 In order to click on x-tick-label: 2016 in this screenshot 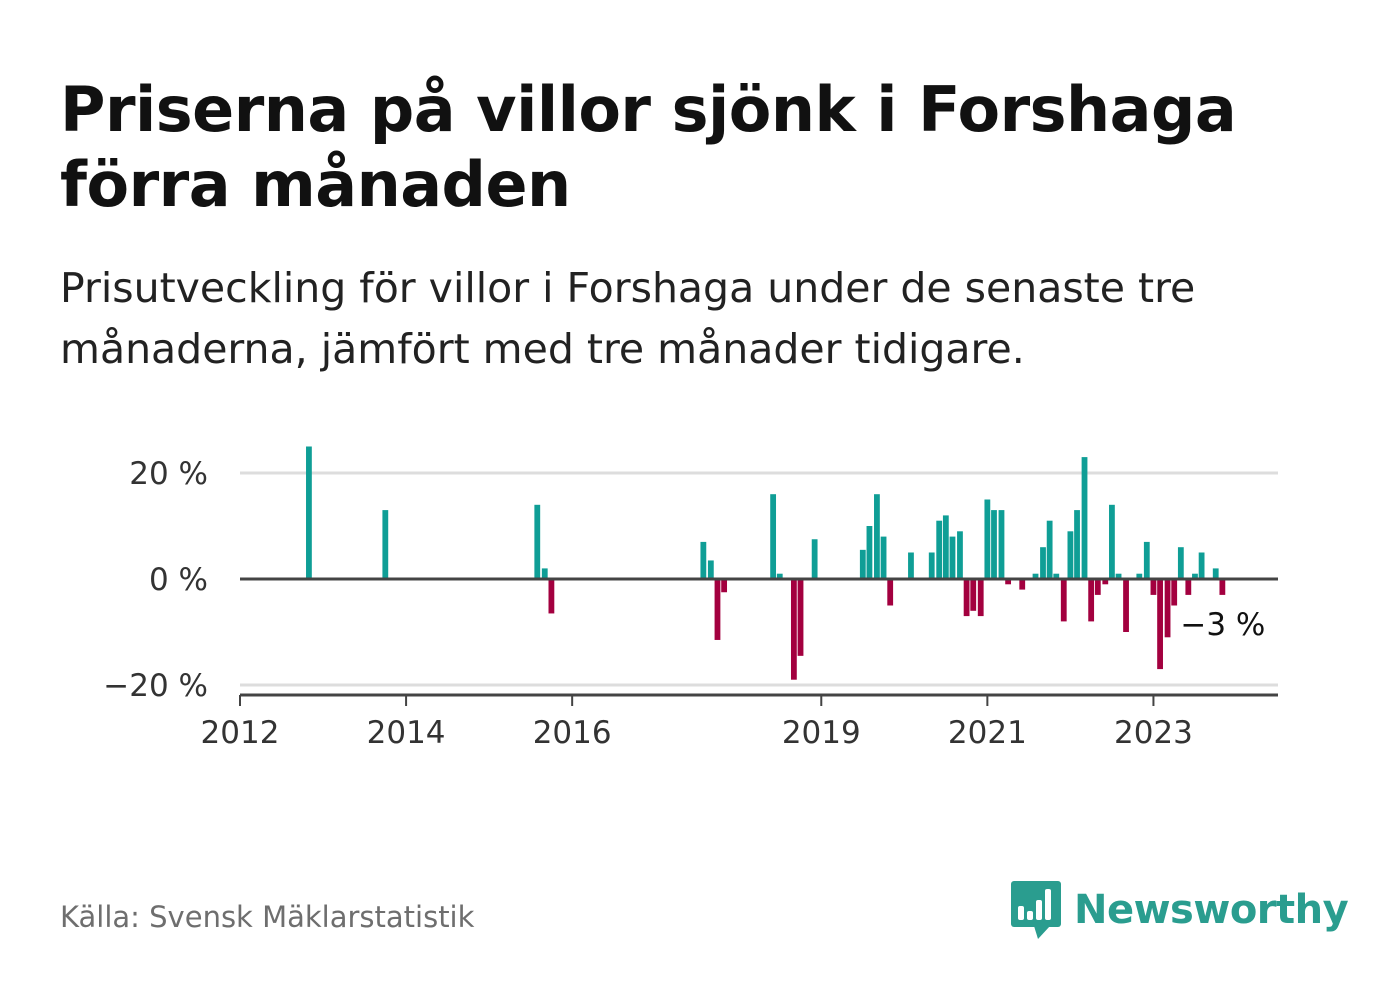, I will do `click(572, 733)`.